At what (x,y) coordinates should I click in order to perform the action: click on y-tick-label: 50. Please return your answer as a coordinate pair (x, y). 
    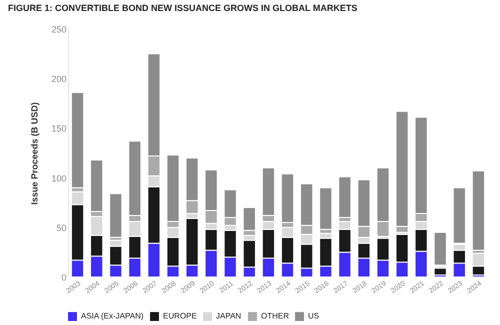
    Looking at the image, I should click on (61, 227).